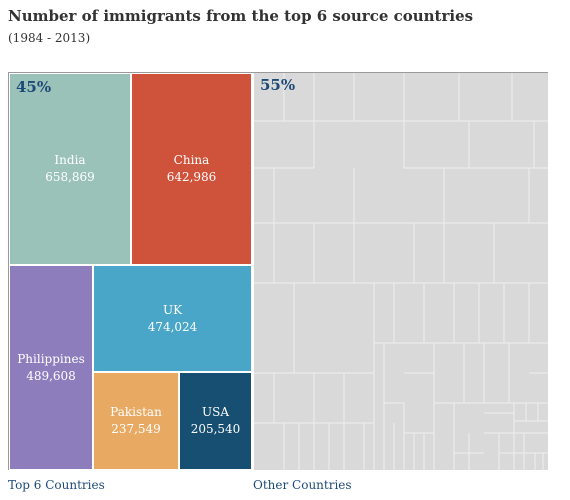 This screenshot has width=570, height=500. Describe the element at coordinates (191, 160) in the screenshot. I see `tile-country-name: China` at that location.